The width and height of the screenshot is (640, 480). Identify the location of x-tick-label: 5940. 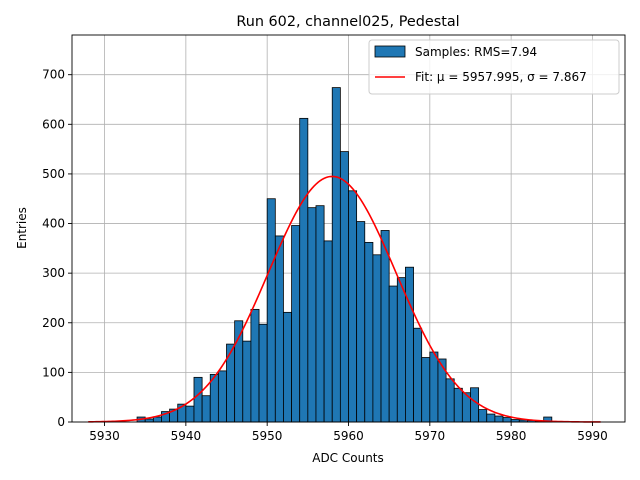
(186, 436).